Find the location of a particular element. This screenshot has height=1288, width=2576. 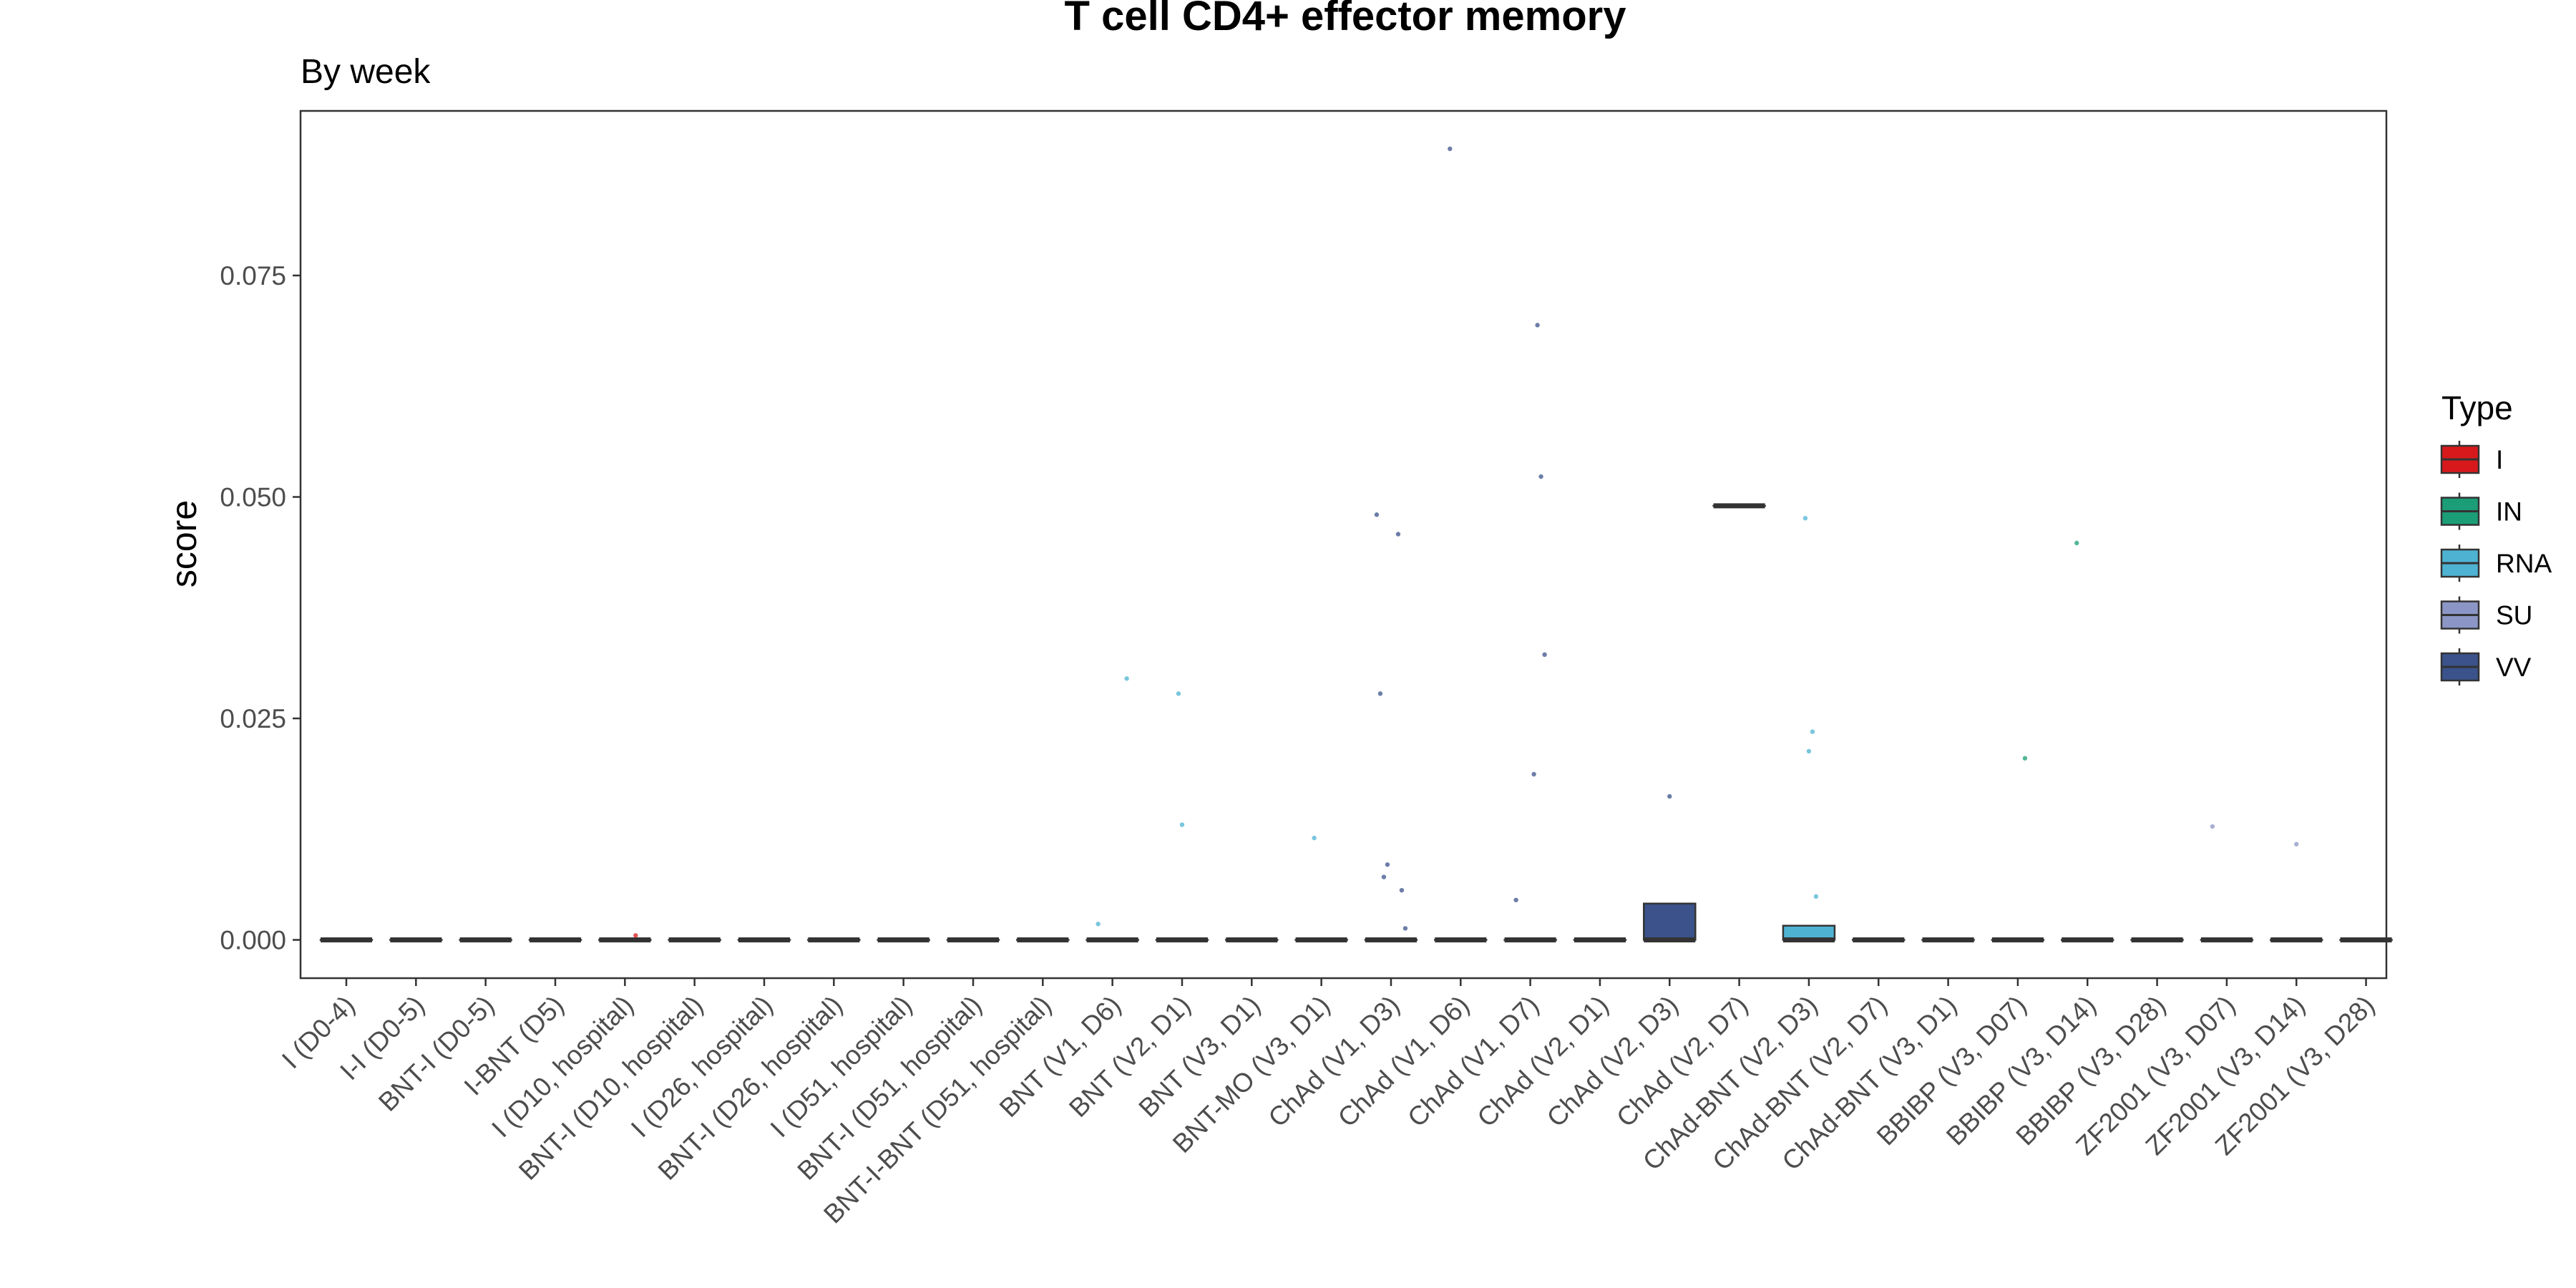

y-tick-label: 0.050 is located at coordinates (253, 497).